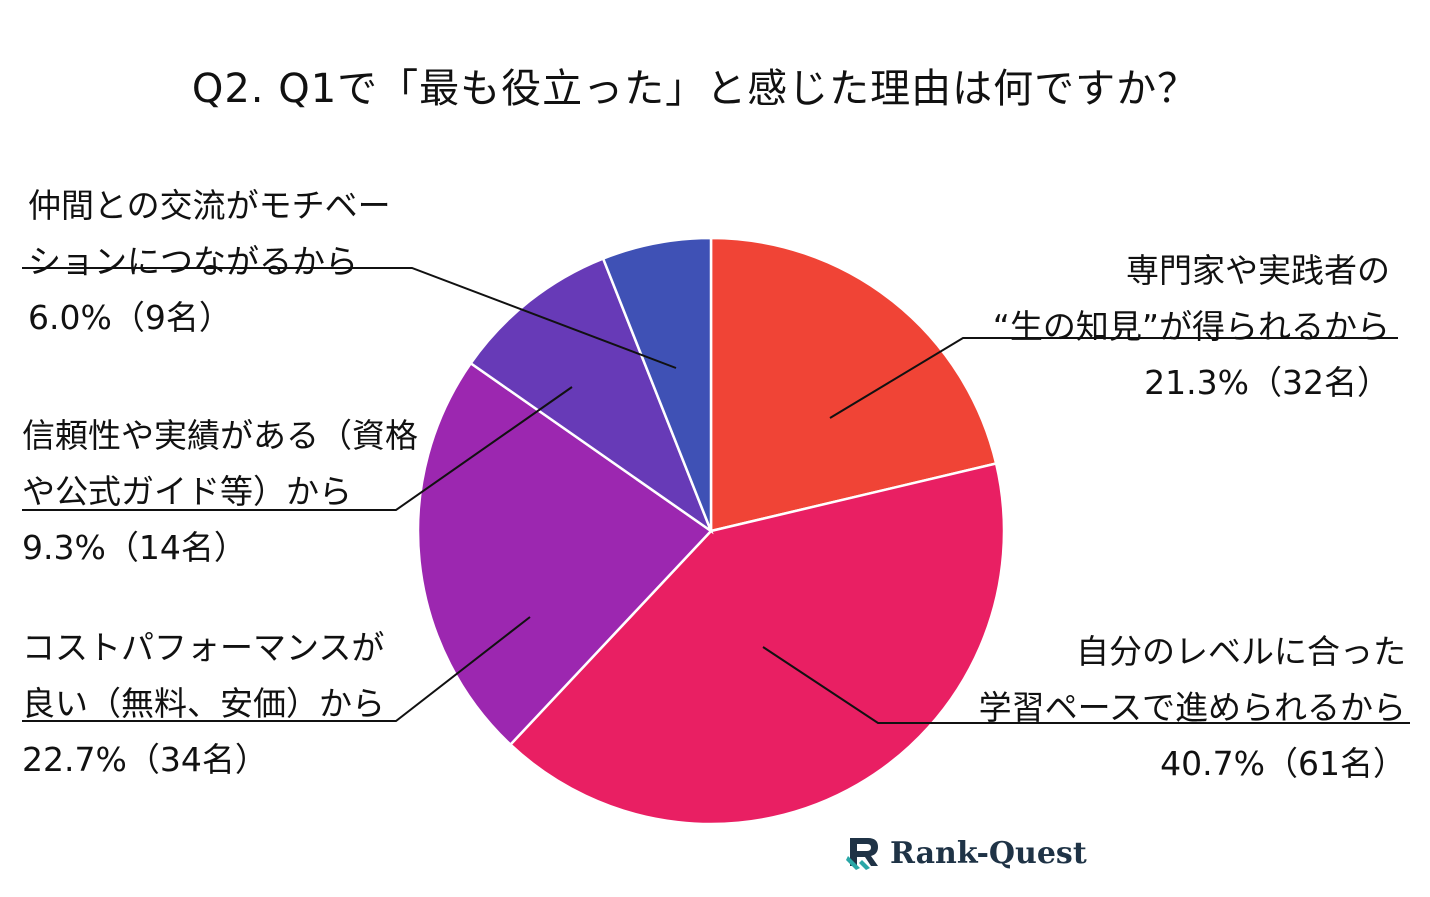 The height and width of the screenshot is (897, 1430). I want to click on rank-quest-logo-icon, so click(862, 854).